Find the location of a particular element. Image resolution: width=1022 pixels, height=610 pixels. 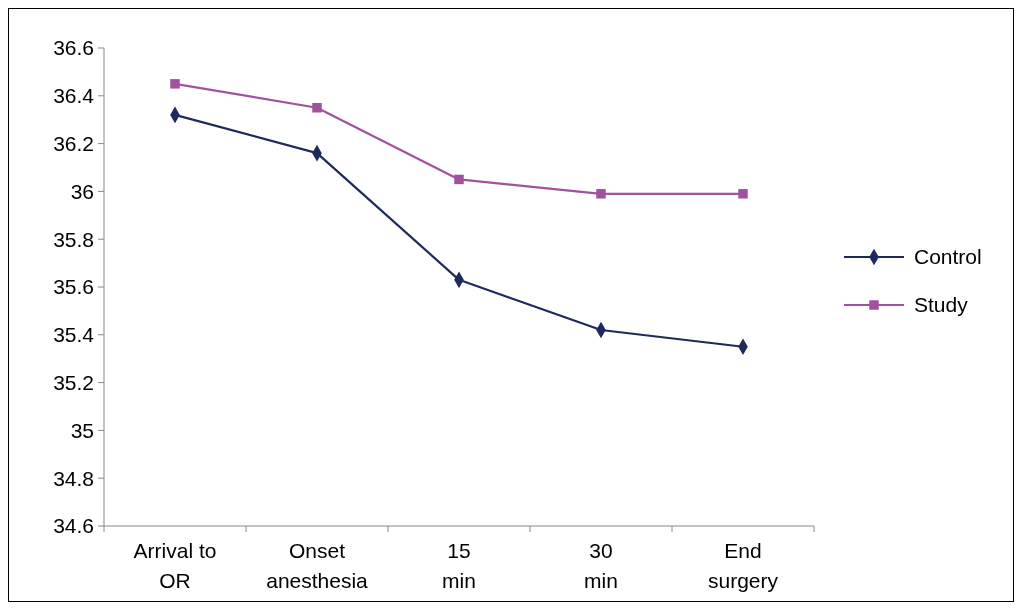

y-tick-label: 35.8 is located at coordinates (73, 239).